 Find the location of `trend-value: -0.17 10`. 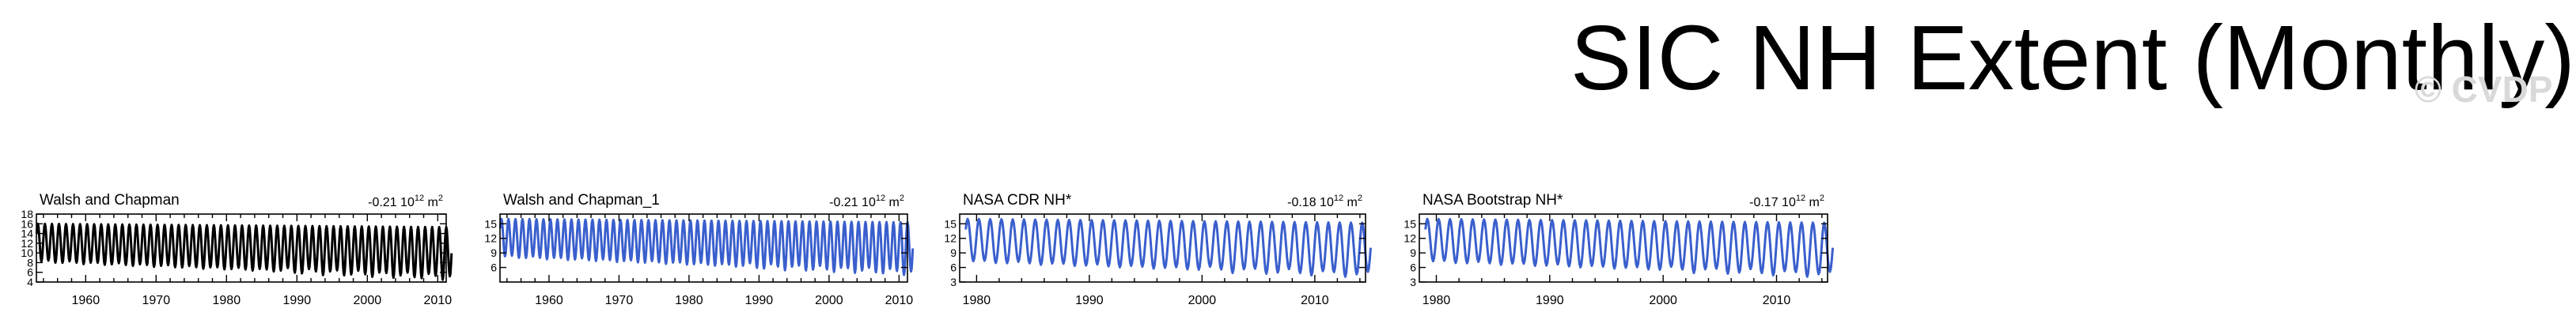

trend-value: -0.17 10 is located at coordinates (1772, 202).